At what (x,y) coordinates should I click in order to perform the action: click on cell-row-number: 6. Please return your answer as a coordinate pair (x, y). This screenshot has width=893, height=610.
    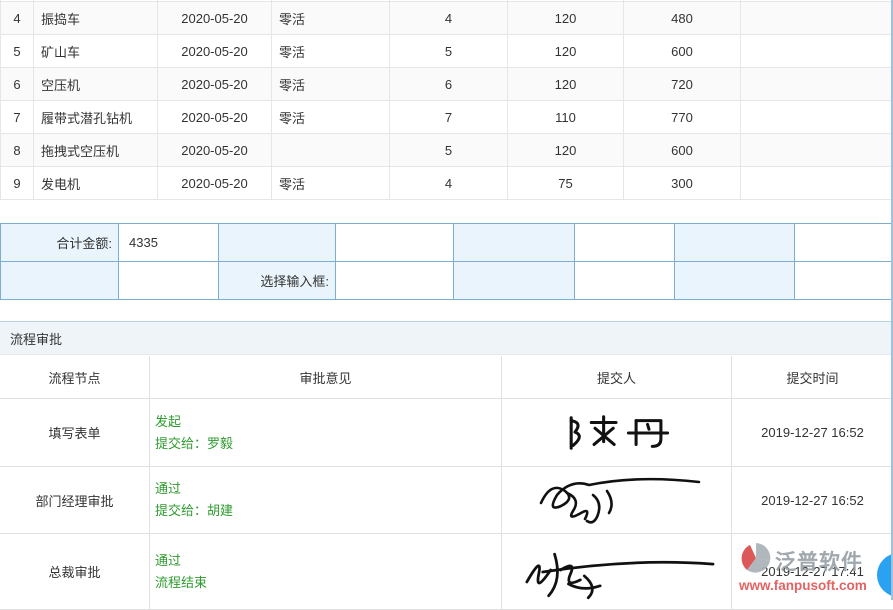
    Looking at the image, I should click on (17, 84).